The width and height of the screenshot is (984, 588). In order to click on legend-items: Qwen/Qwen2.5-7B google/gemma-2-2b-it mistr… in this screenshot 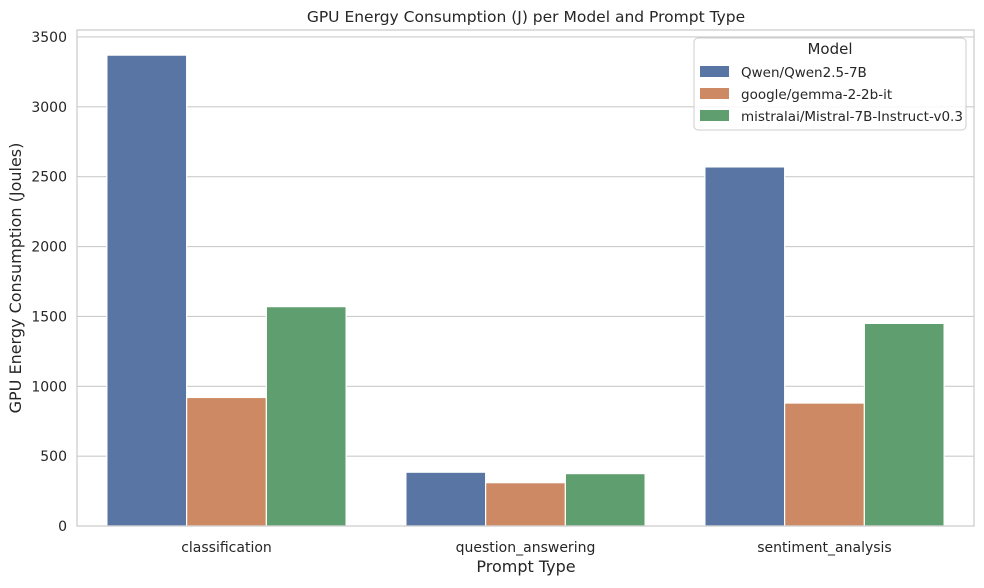, I will do `click(831, 95)`.